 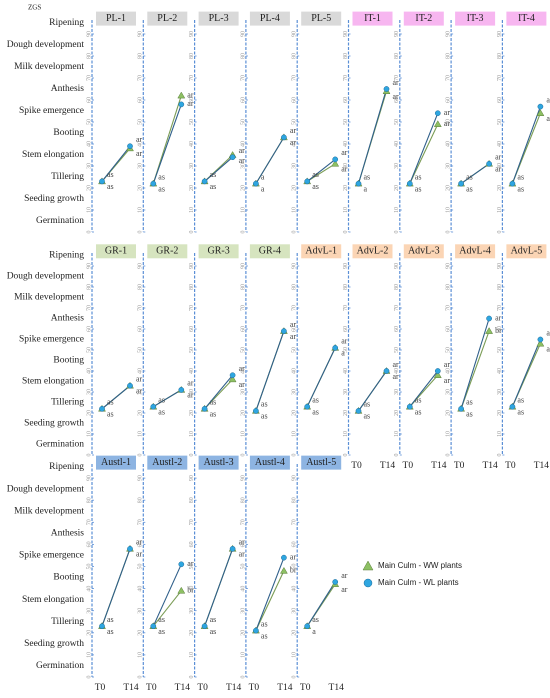 What do you see at coordinates (268, 122) in the screenshot?
I see `panel: 0 10 20 30 40 50 60 70 80 90 PL-4 a ar a ar` at bounding box center [268, 122].